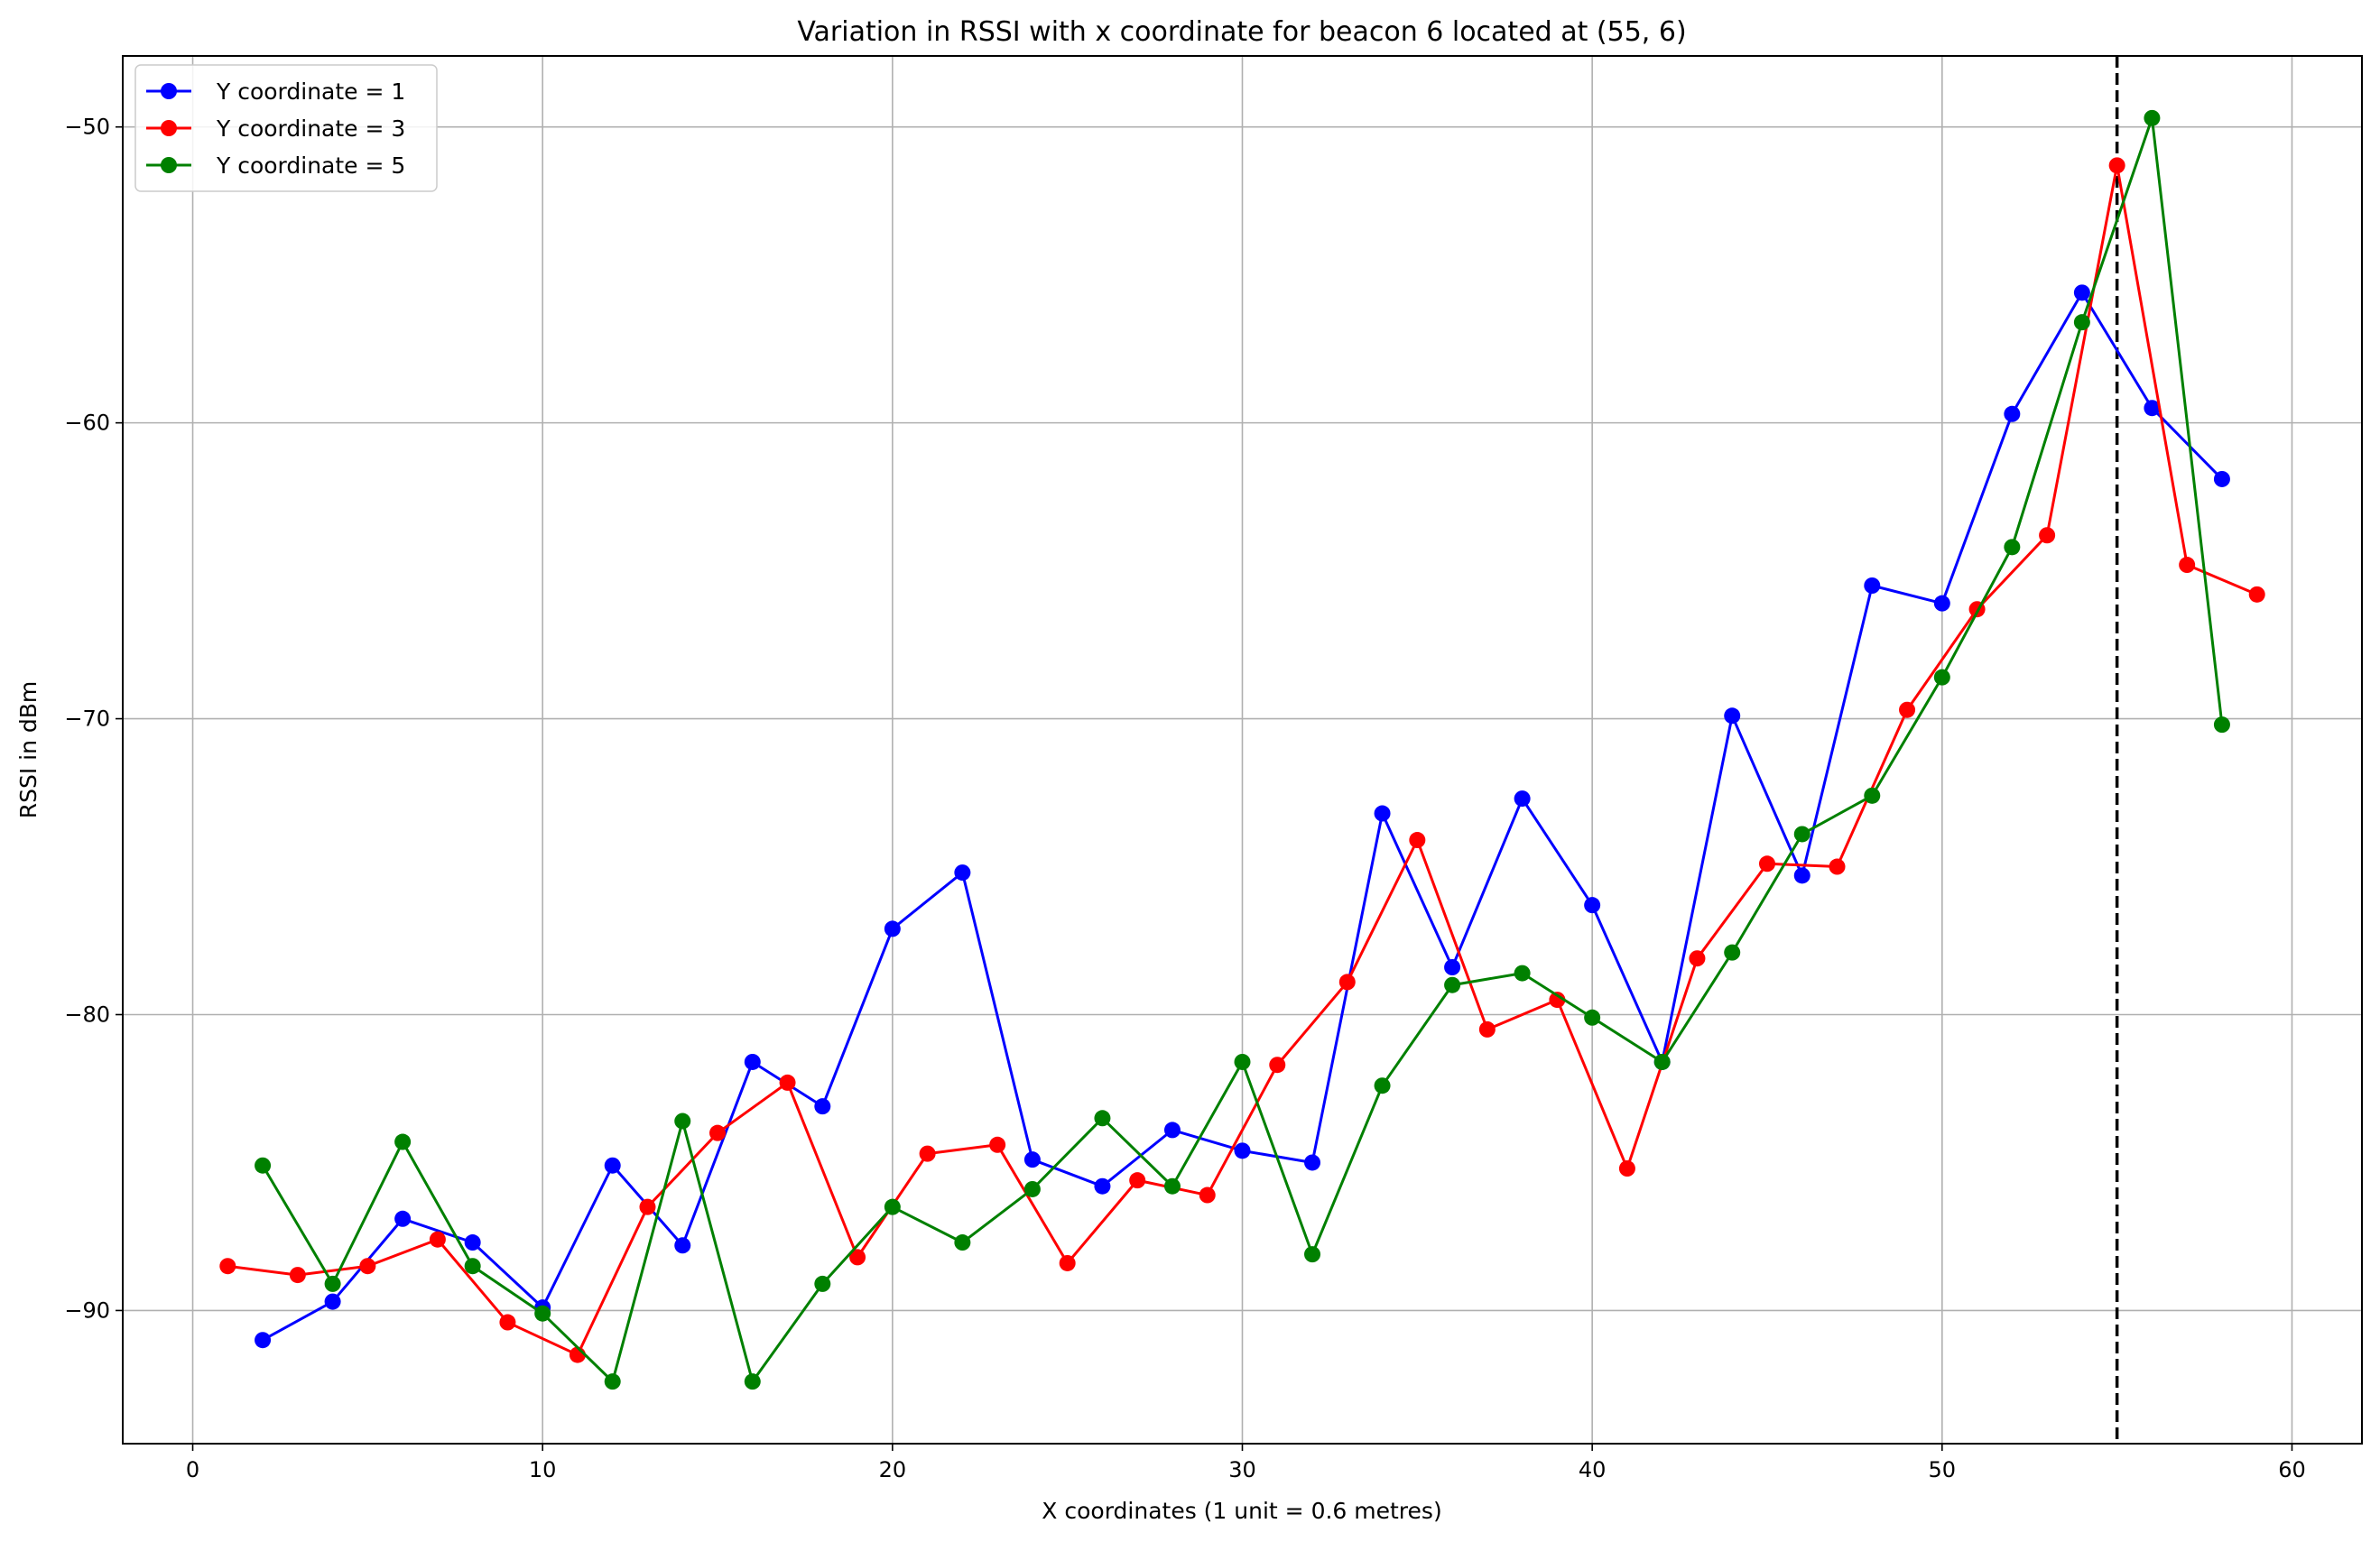 Image resolution: width=2380 pixels, height=1542 pixels. Describe the element at coordinates (543, 1469) in the screenshot. I see `x-tick-label: 10` at that location.